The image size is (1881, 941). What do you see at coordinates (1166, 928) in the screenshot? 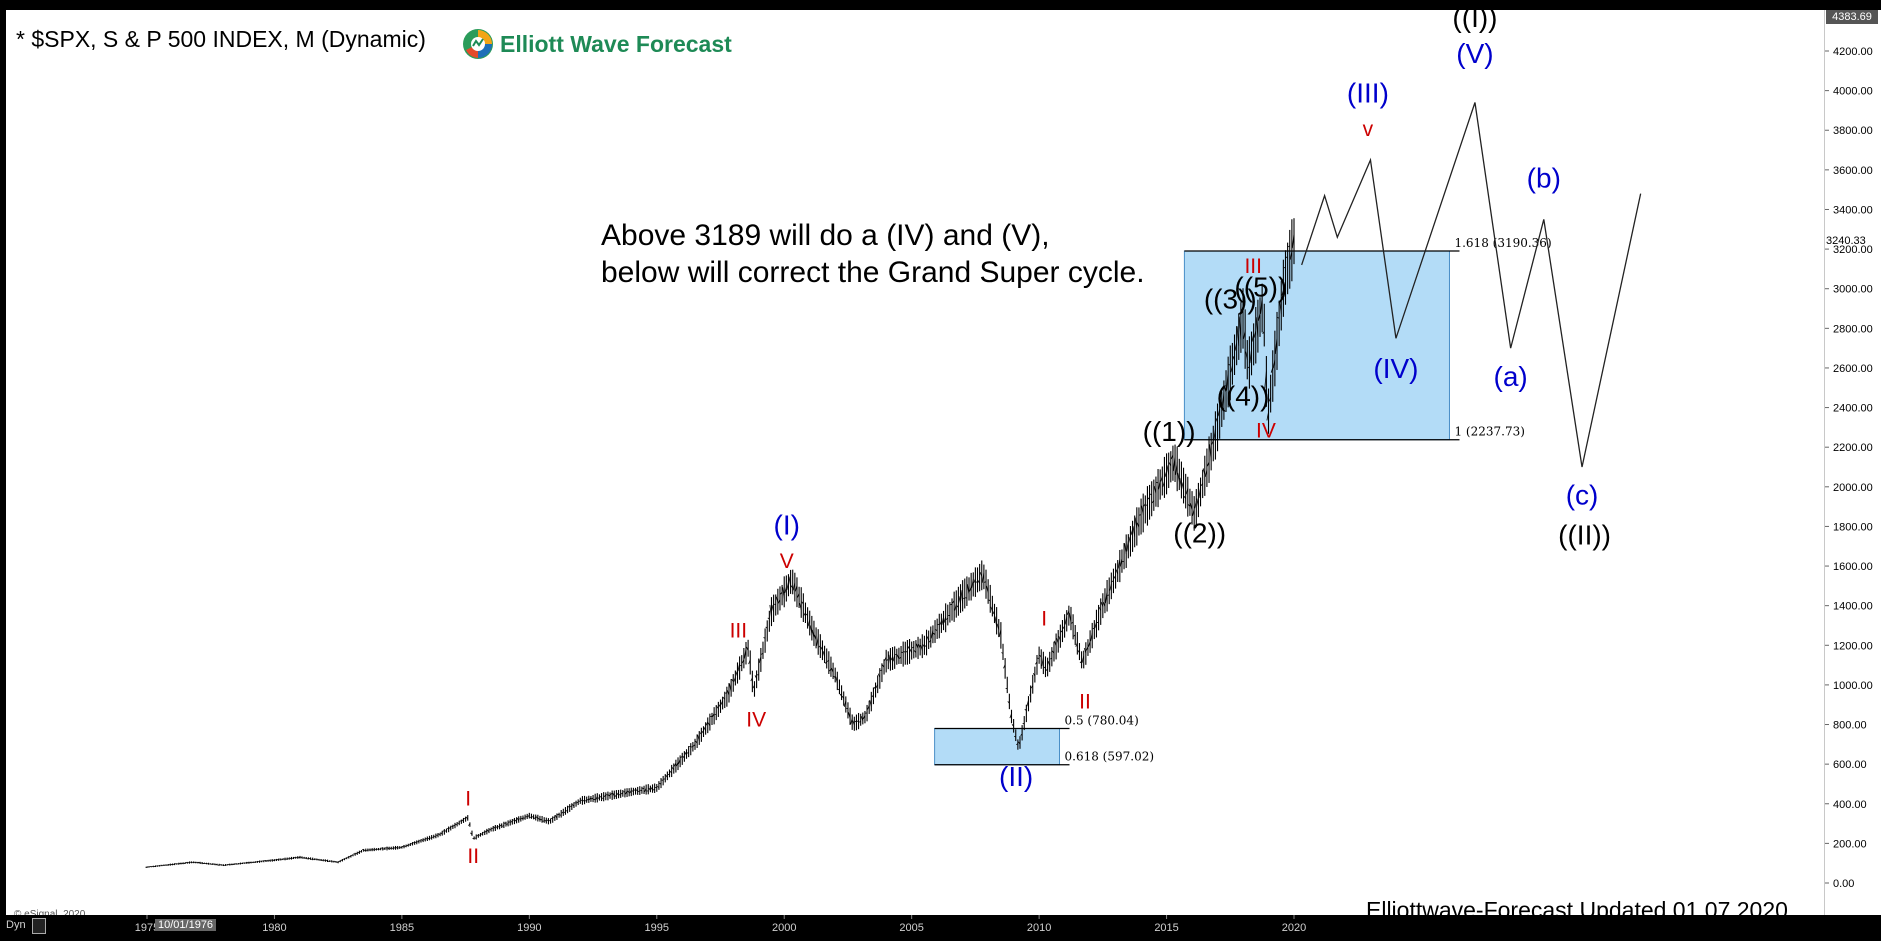
I see `year-tick-label: 2015` at bounding box center [1166, 928].